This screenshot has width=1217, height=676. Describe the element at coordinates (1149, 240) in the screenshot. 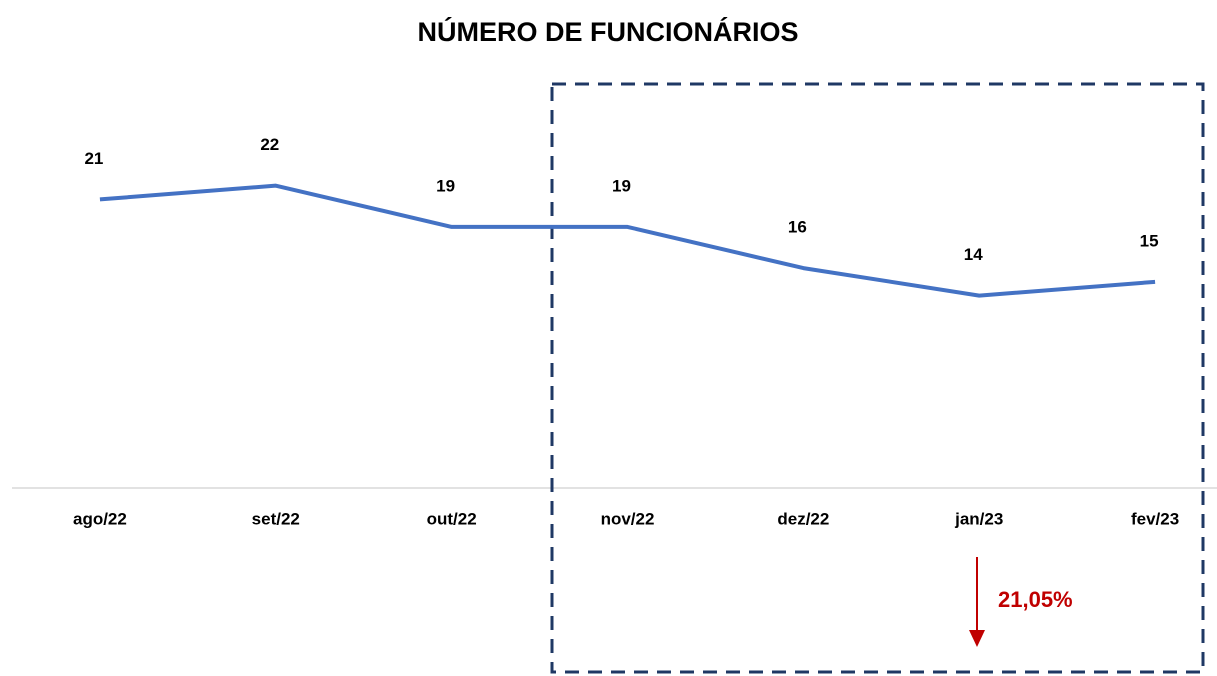

I see `data-label: 15` at that location.